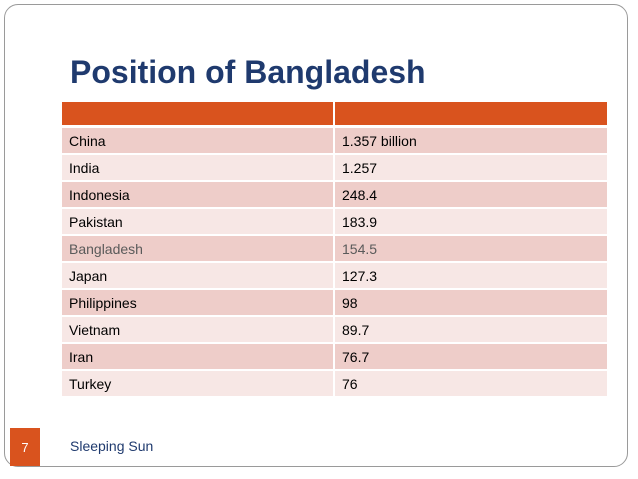  I want to click on table-row: Iran 76.7, so click(334, 357).